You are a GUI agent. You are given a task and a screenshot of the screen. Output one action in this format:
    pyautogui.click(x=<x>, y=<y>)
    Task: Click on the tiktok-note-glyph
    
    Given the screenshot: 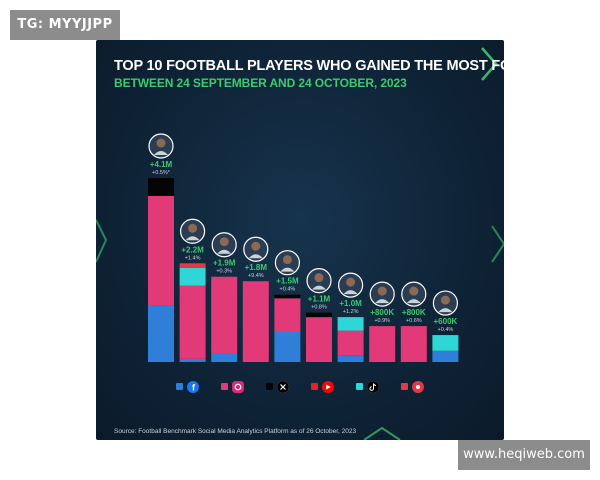 What is the action you would take?
    pyautogui.click(x=373, y=387)
    